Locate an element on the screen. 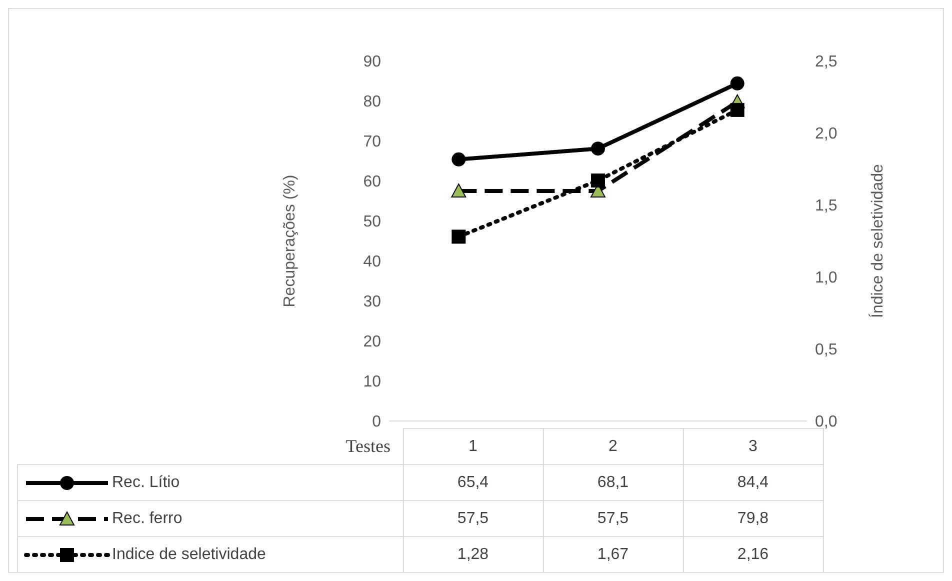  y2-tick-label: 2,5 is located at coordinates (826, 62).